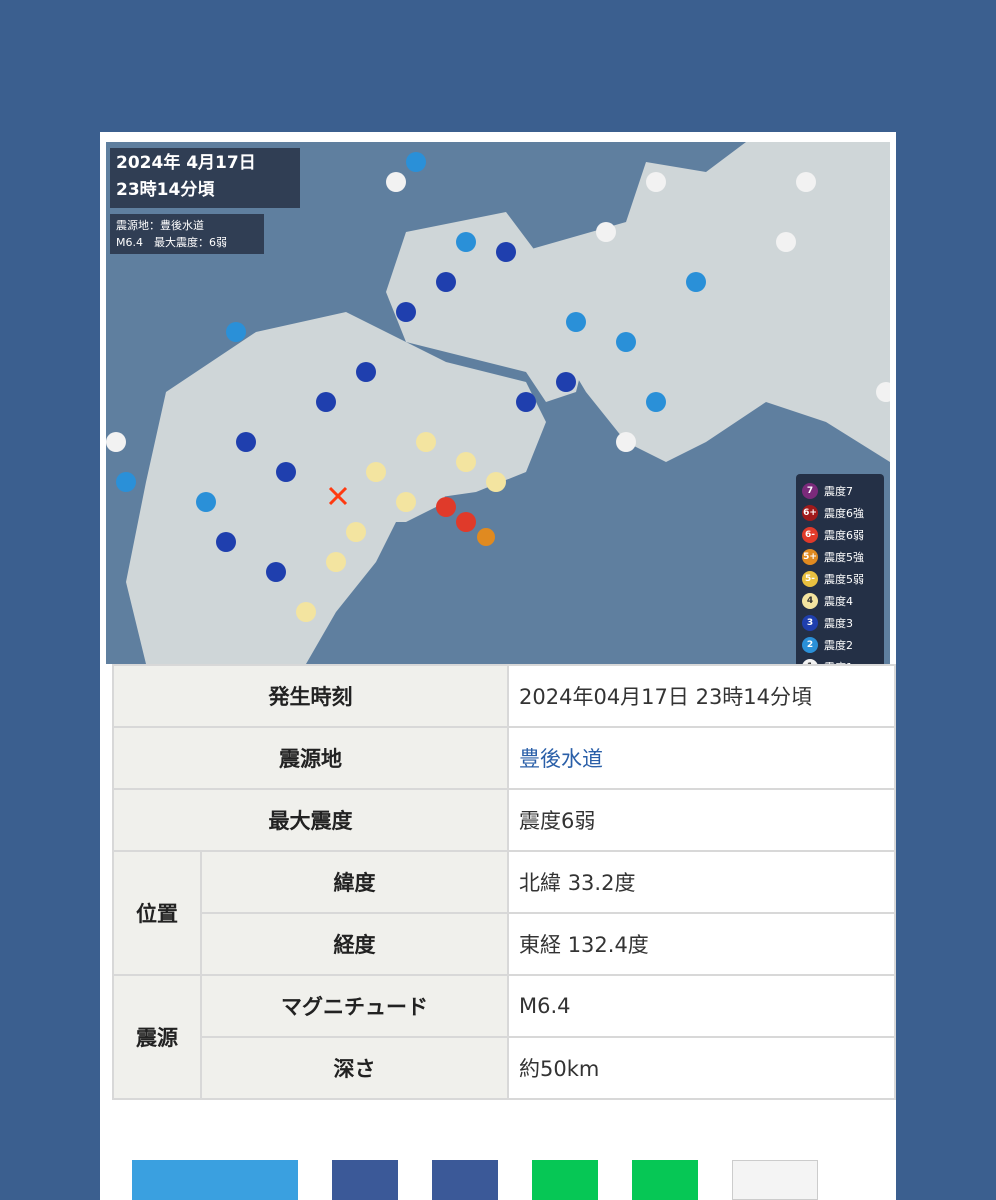 This screenshot has height=1200, width=996. I want to click on max-intensity-label: 最大震度, so click(310, 820).